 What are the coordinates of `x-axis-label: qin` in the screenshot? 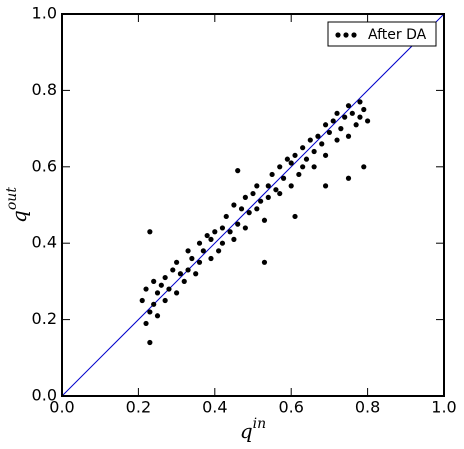 It's located at (253, 429).